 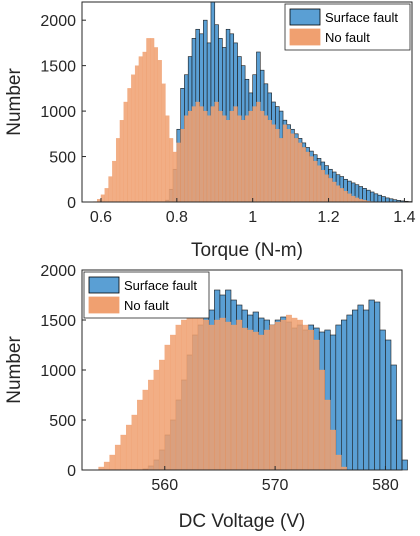 I want to click on torque-ytick-label: 500, so click(x=62, y=158).